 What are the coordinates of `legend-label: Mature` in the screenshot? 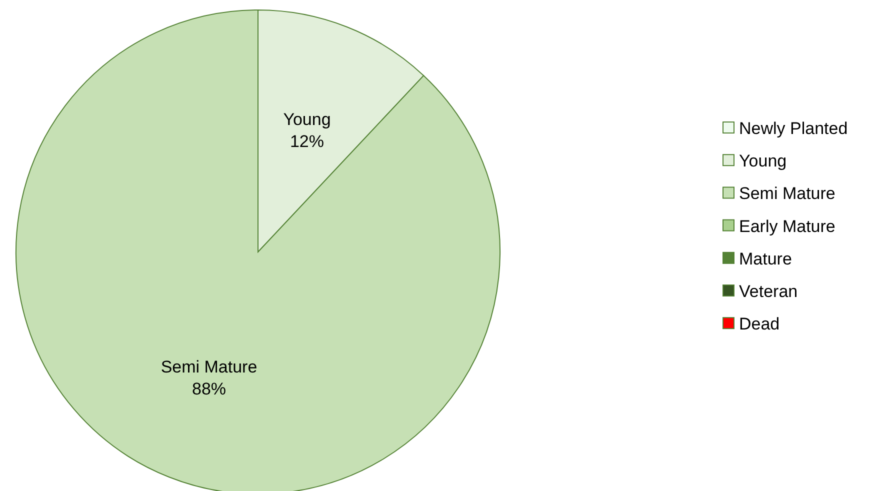 It's located at (765, 258).